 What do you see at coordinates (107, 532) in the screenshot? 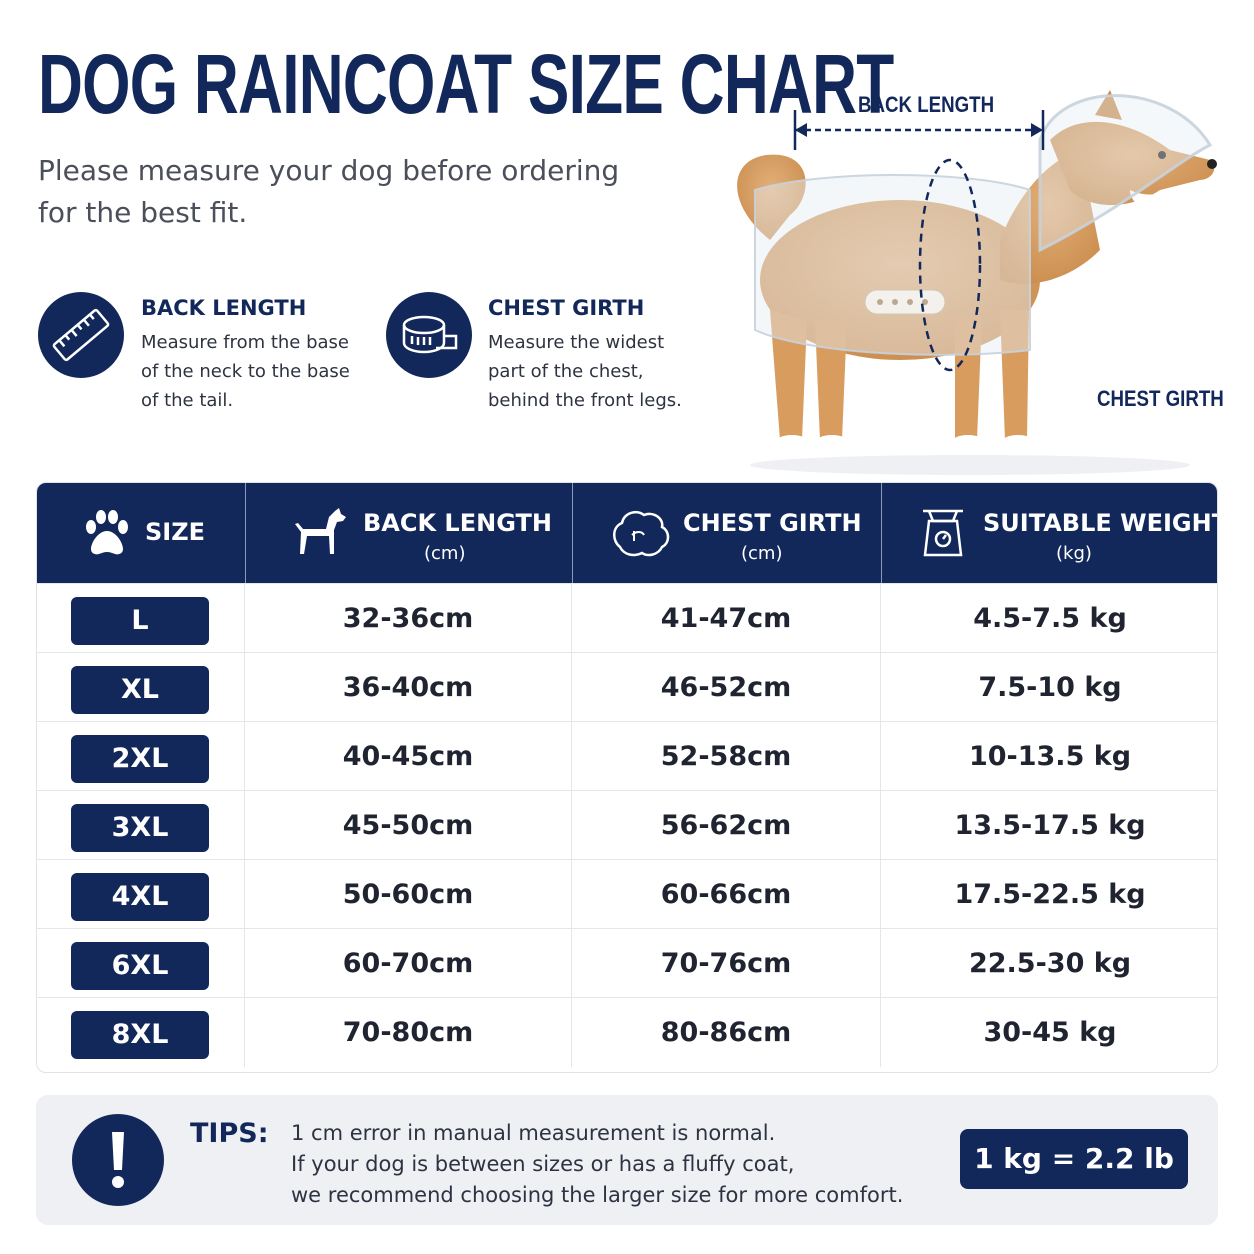
I see `paw-icon` at bounding box center [107, 532].